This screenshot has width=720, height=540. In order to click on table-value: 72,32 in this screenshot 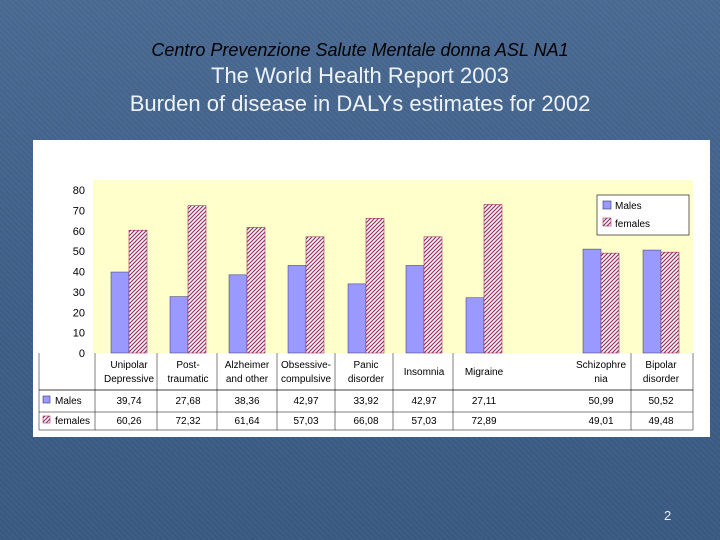, I will do `click(187, 421)`.